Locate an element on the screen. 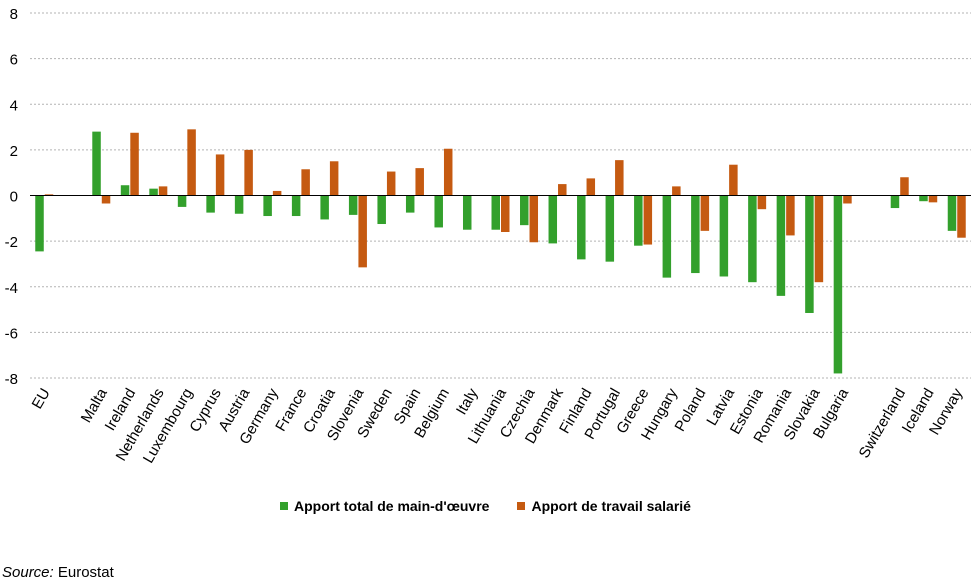 The width and height of the screenshot is (971, 586). y-tick-label: 4 is located at coordinates (14, 105).